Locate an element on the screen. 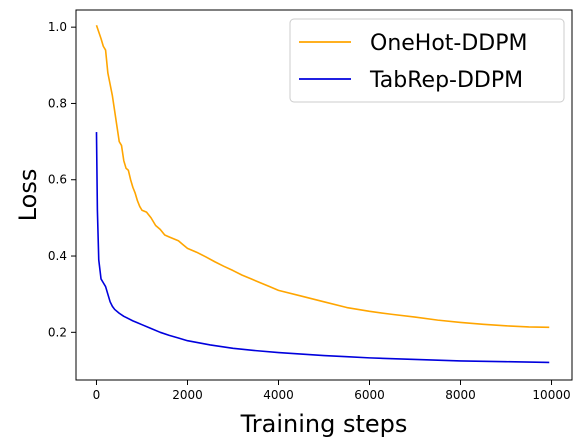 The width and height of the screenshot is (582, 446). legend: OneHot-DDPM TabRep-DDPM is located at coordinates (427, 60).